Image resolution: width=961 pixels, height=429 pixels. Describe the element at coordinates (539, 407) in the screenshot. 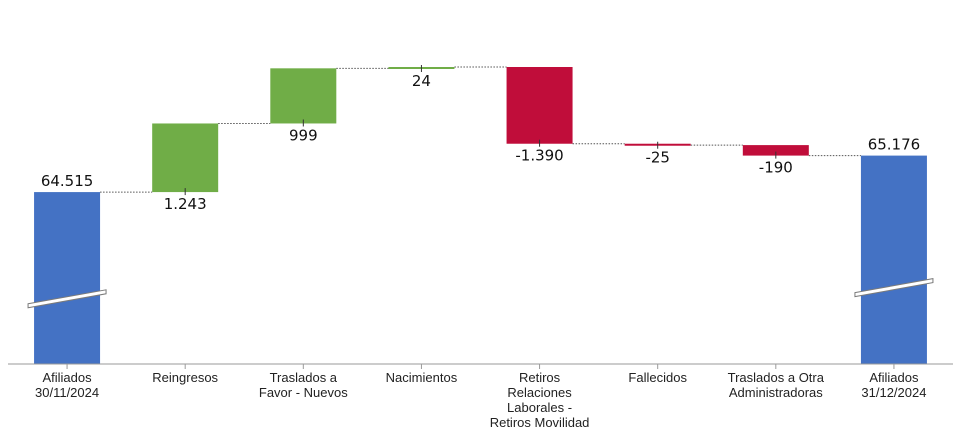

I see `category-label-4-2: Laborales -` at that location.